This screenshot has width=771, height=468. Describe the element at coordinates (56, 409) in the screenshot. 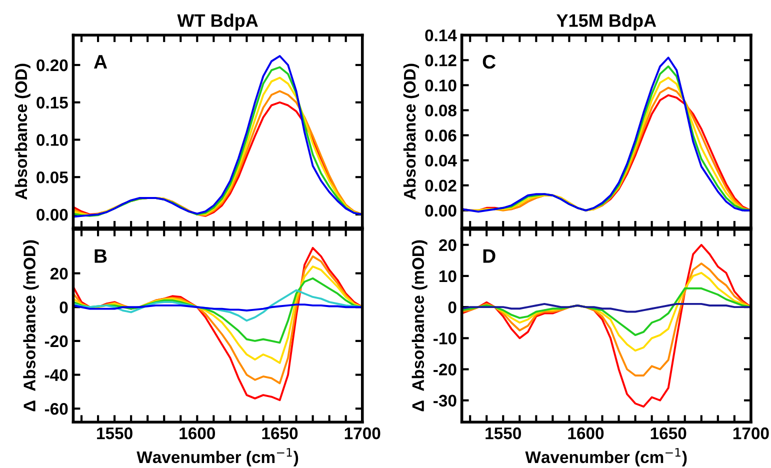

I see `y-tick-label: -60` at that location.